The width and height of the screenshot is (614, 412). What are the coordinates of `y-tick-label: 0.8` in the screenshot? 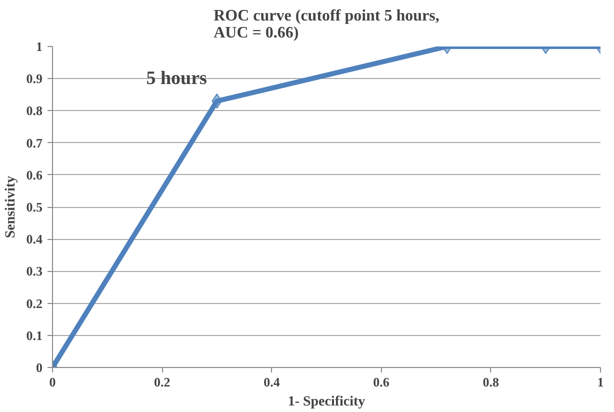 It's located at (34, 110).